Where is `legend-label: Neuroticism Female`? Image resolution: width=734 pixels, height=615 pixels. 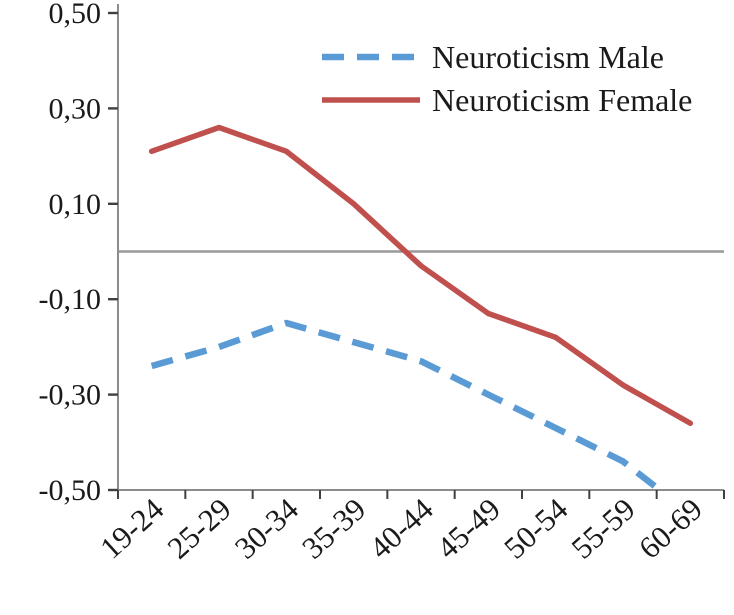 legend-label: Neuroticism Female is located at coordinates (562, 100).